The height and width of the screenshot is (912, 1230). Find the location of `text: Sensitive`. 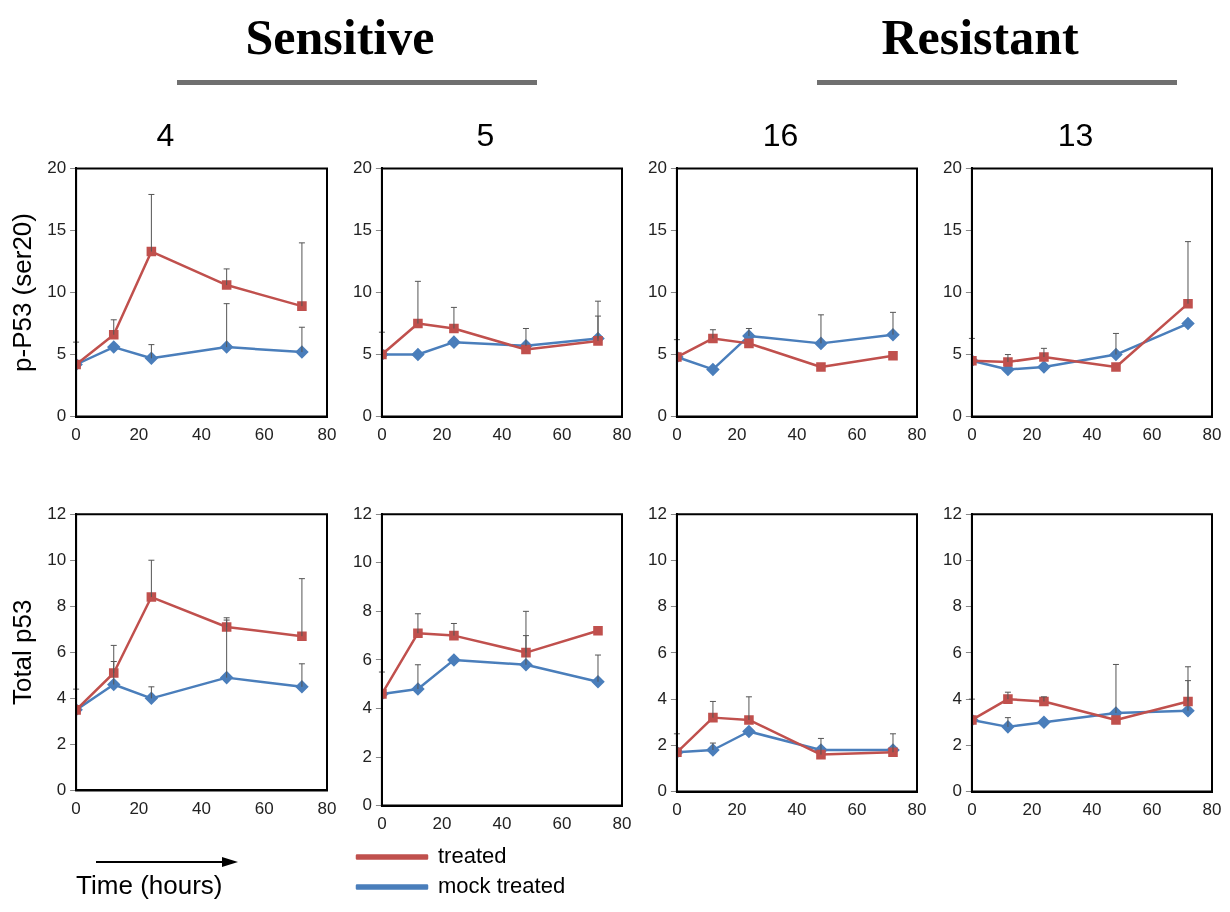

text: Sensitive is located at coordinates (340, 37).